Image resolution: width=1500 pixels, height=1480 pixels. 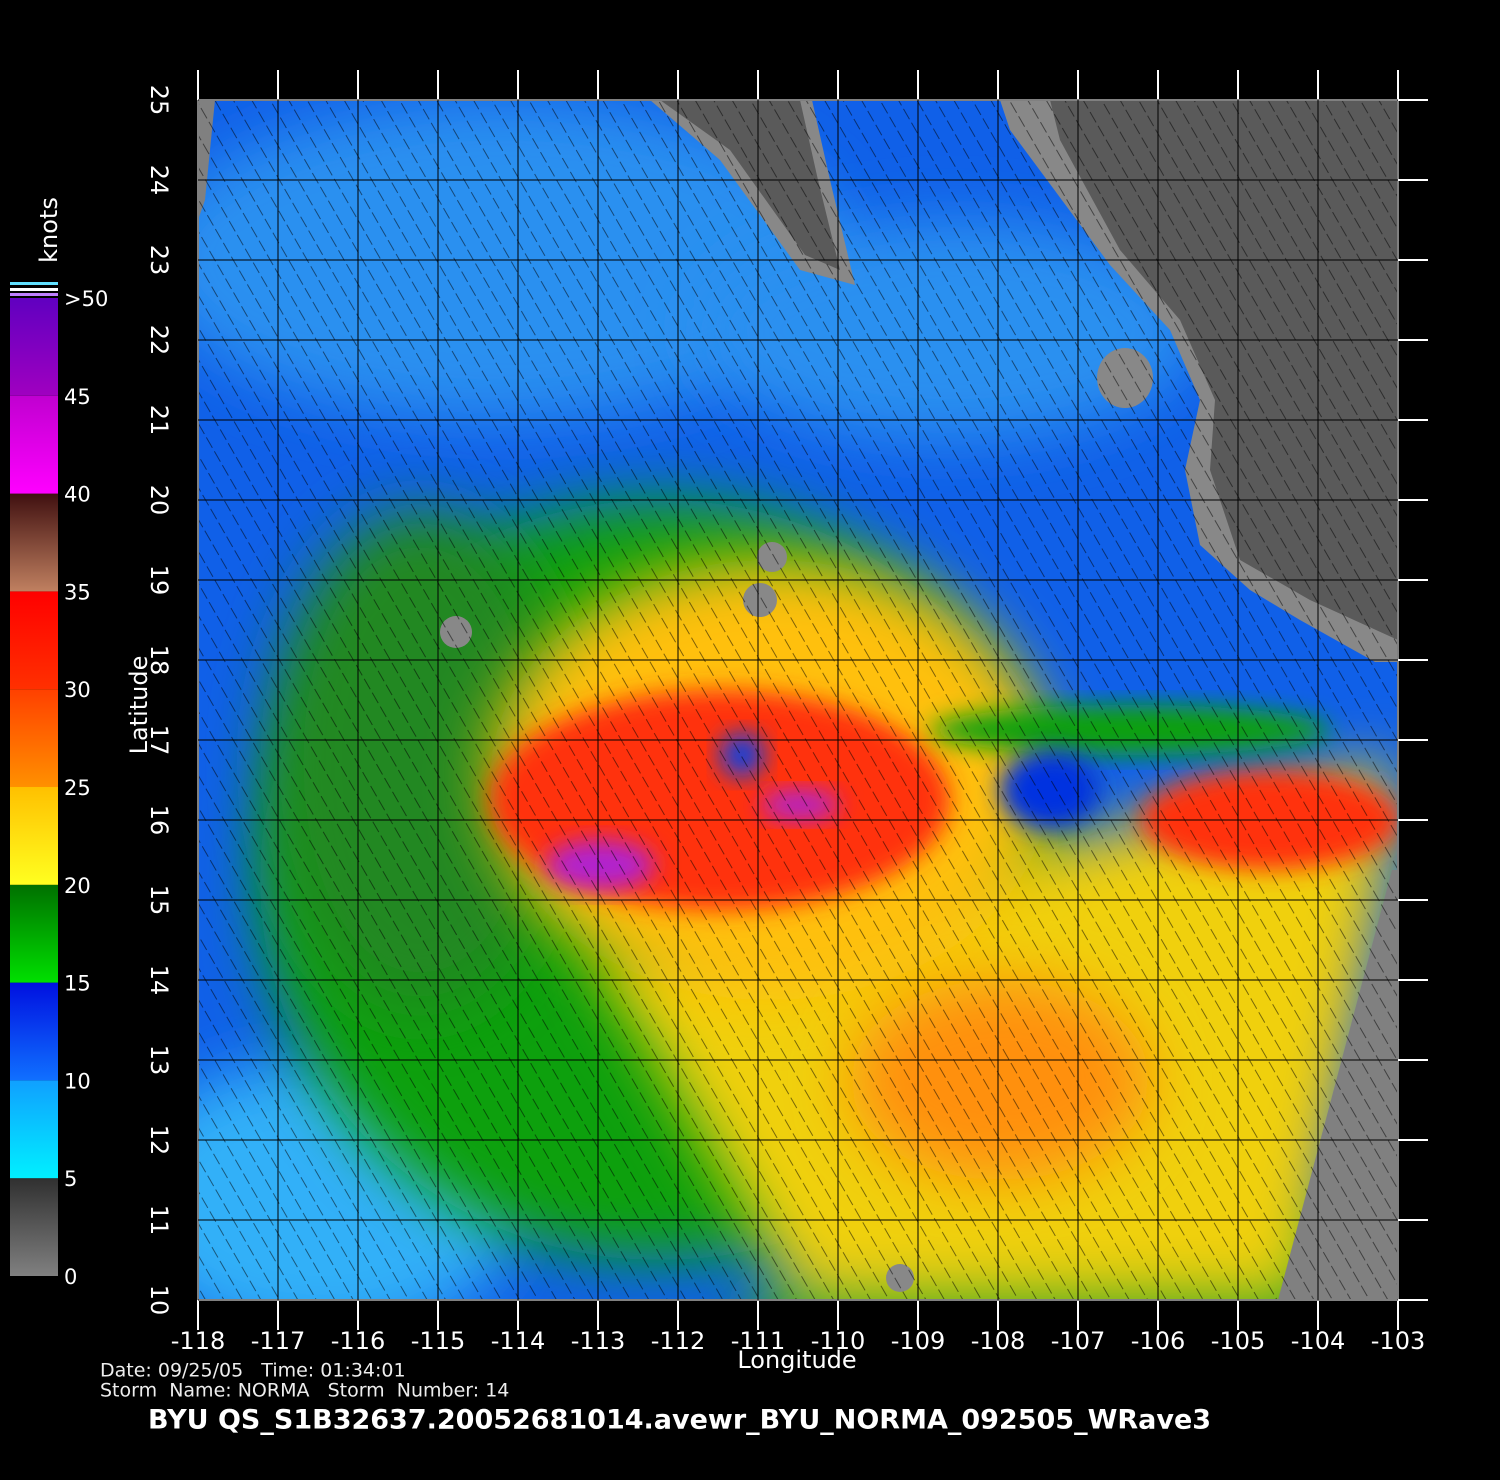 What do you see at coordinates (159, 1220) in the screenshot?
I see `y-tick-label: 11` at bounding box center [159, 1220].